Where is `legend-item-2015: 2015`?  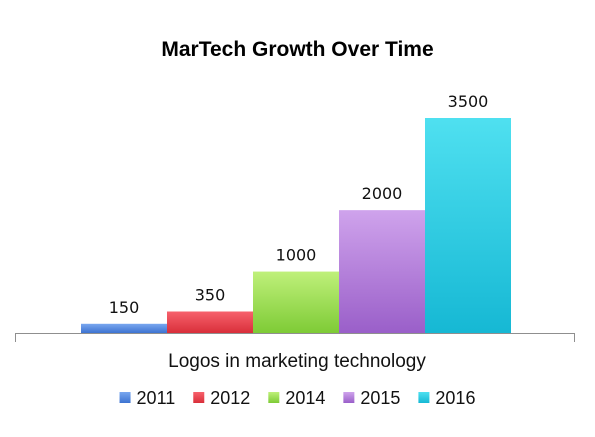
legend-item-2015: 2015 is located at coordinates (371, 398).